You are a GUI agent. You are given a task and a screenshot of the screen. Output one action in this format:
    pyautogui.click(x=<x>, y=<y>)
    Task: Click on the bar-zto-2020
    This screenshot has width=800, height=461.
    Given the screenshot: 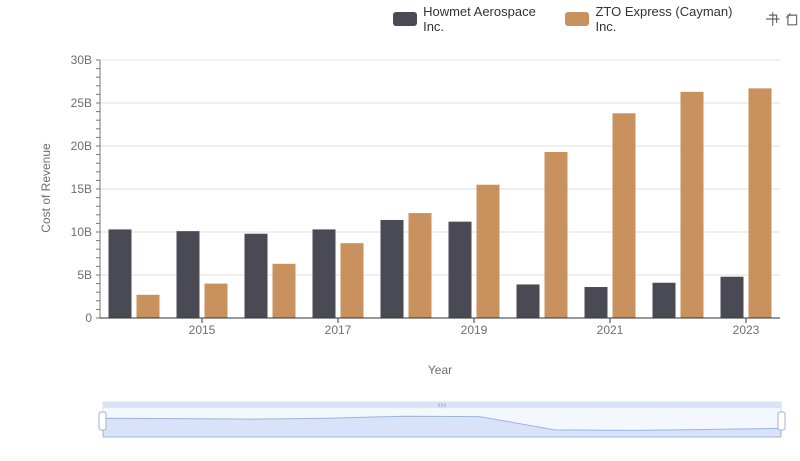 What is the action you would take?
    pyautogui.click(x=556, y=235)
    